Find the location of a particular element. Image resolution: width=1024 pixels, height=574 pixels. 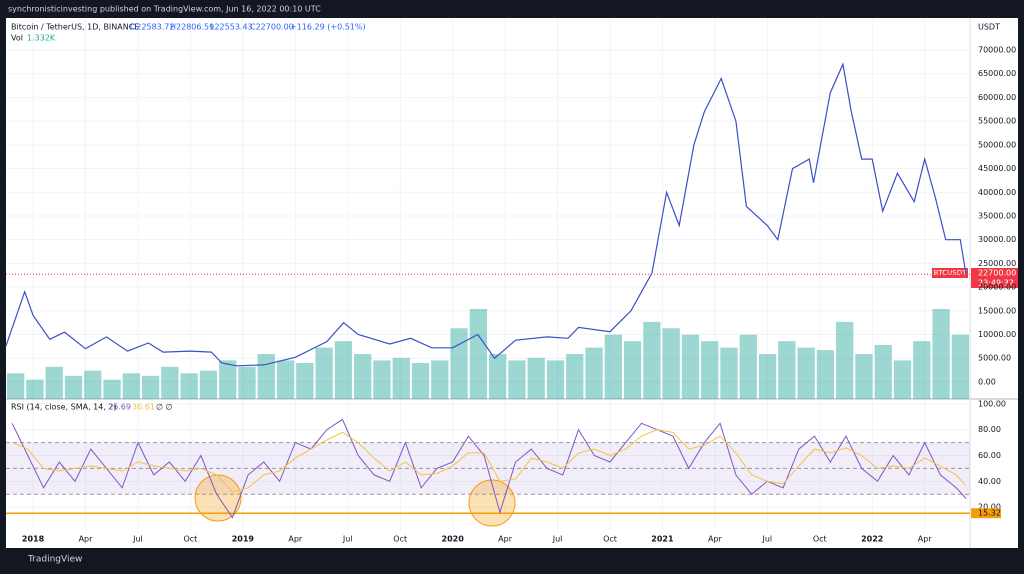

x-tick-label: 2019 is located at coordinates (243, 539).